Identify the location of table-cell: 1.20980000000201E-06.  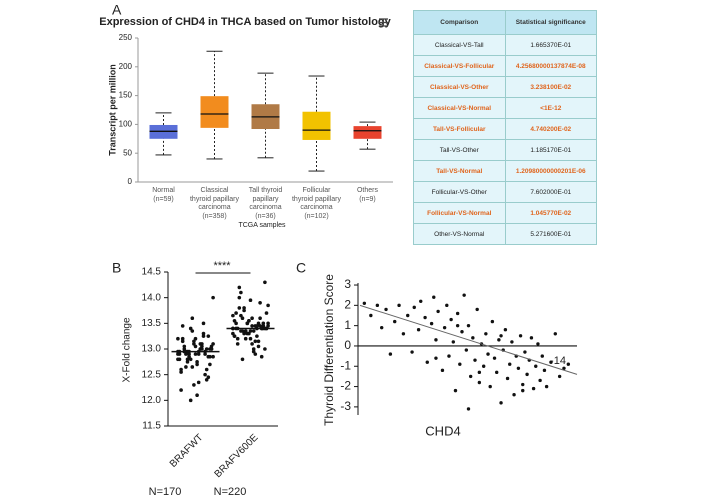
(550, 171).